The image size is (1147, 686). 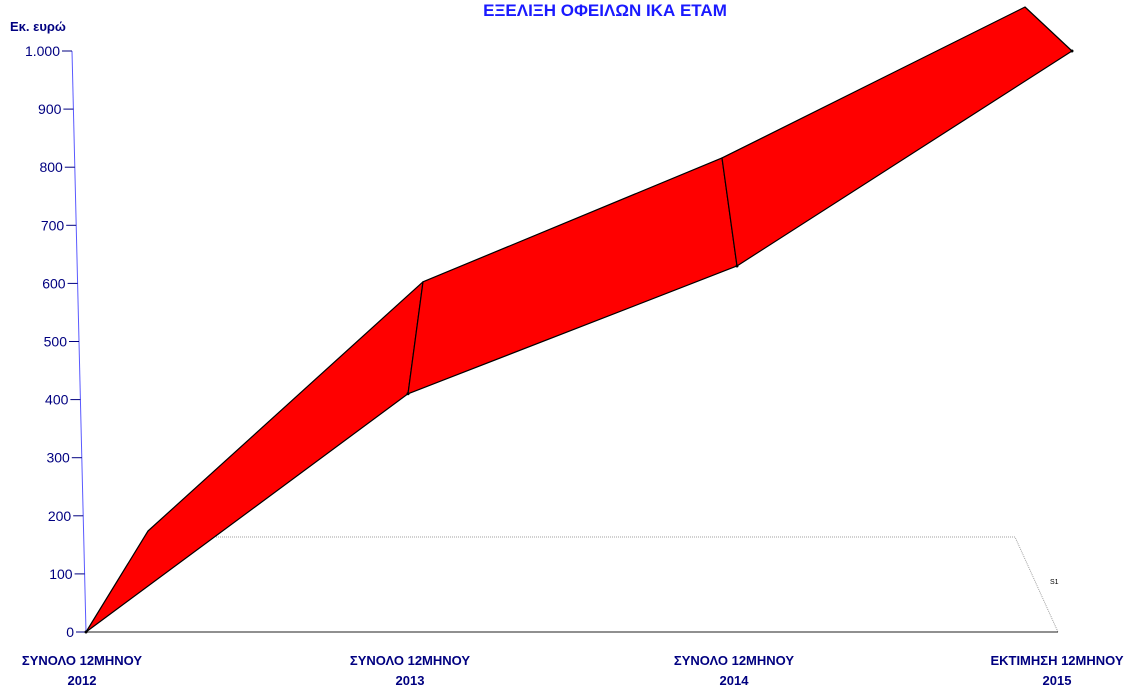 I want to click on y-tick-label: 1.000, so click(x=42, y=51).